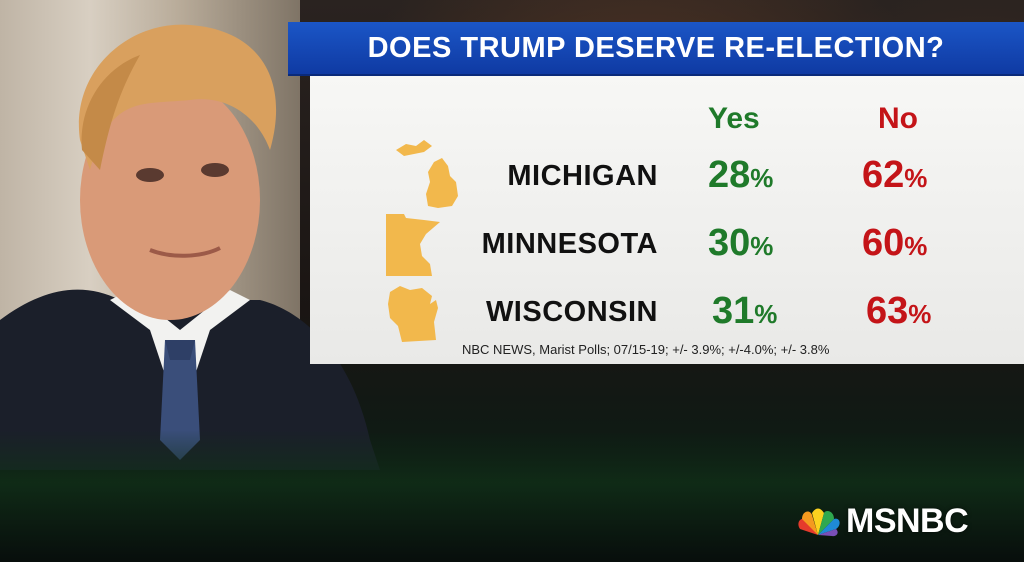 This screenshot has width=1024, height=562. Describe the element at coordinates (819, 522) in the screenshot. I see `peacock-icon` at that location.